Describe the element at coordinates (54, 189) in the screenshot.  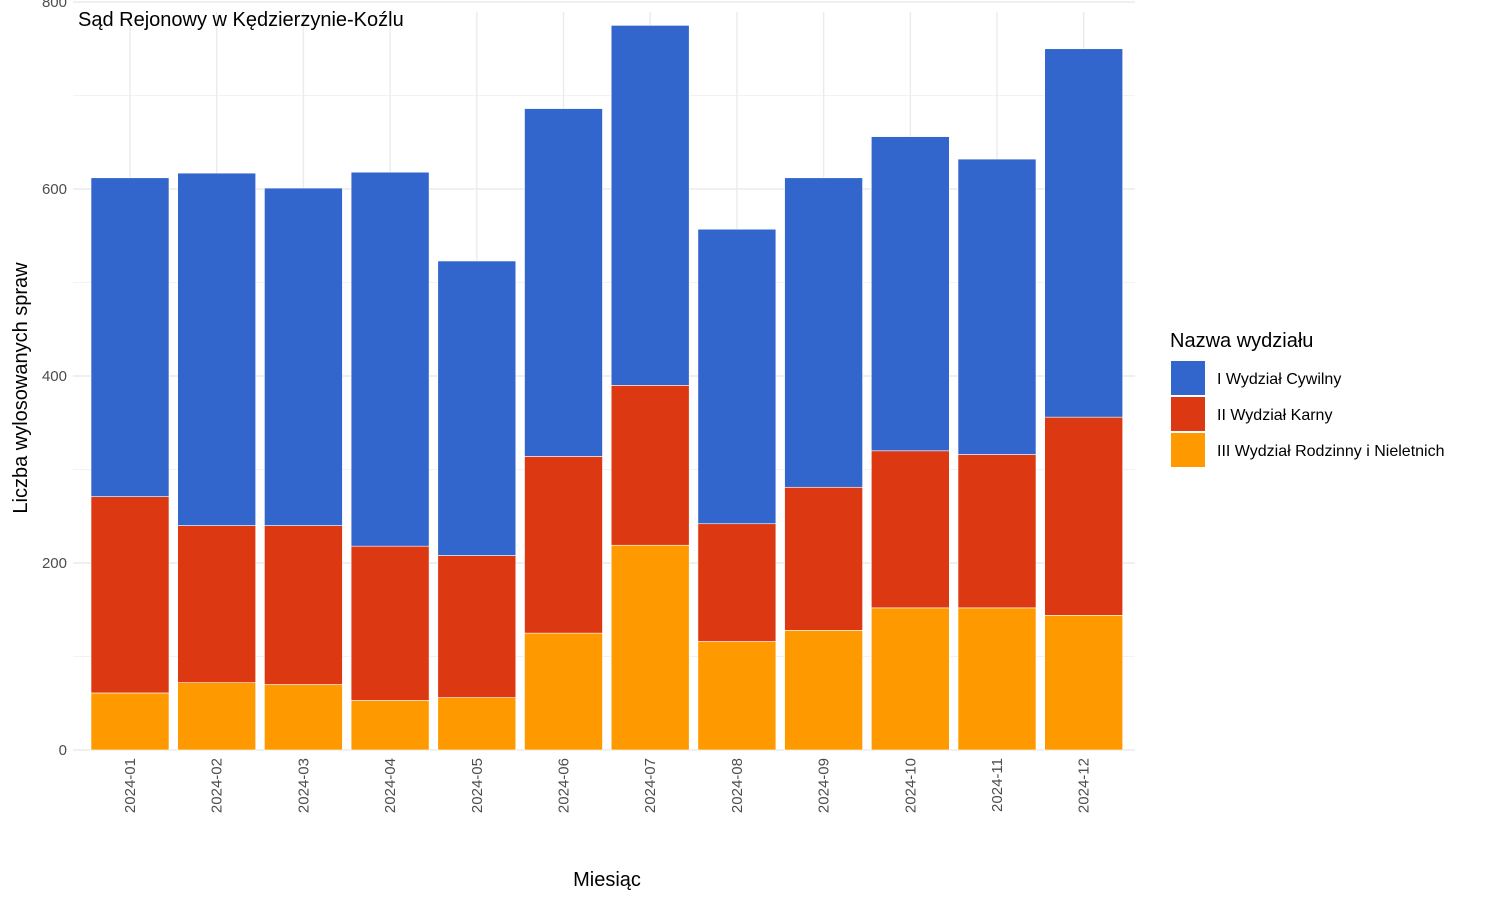
I see `y-tick-label: 600` at that location.